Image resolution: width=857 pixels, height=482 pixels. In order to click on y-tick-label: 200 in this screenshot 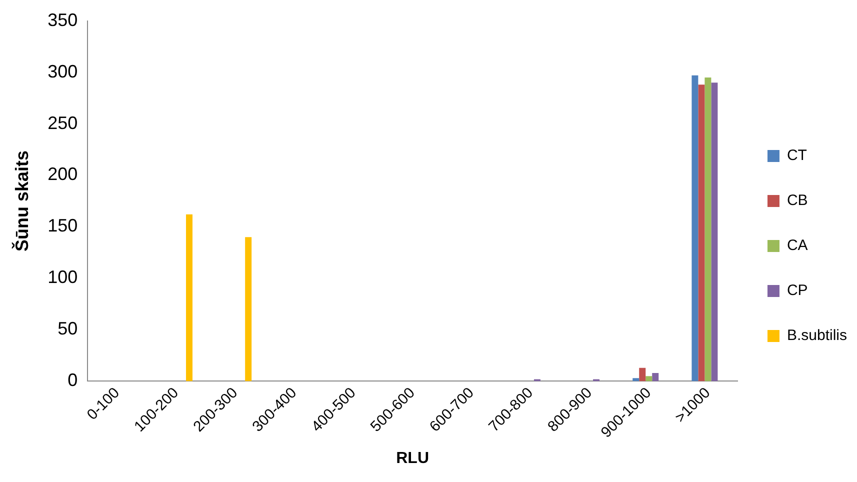, I will do `click(63, 174)`.